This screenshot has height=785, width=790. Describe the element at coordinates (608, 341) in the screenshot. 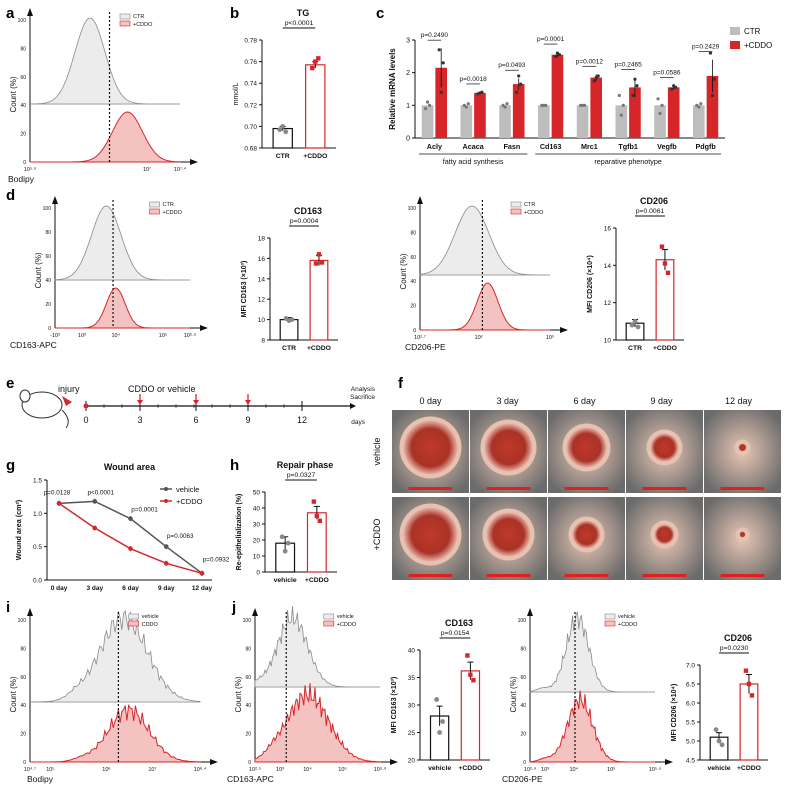

I see `panel-d4-ytick: 10` at that location.